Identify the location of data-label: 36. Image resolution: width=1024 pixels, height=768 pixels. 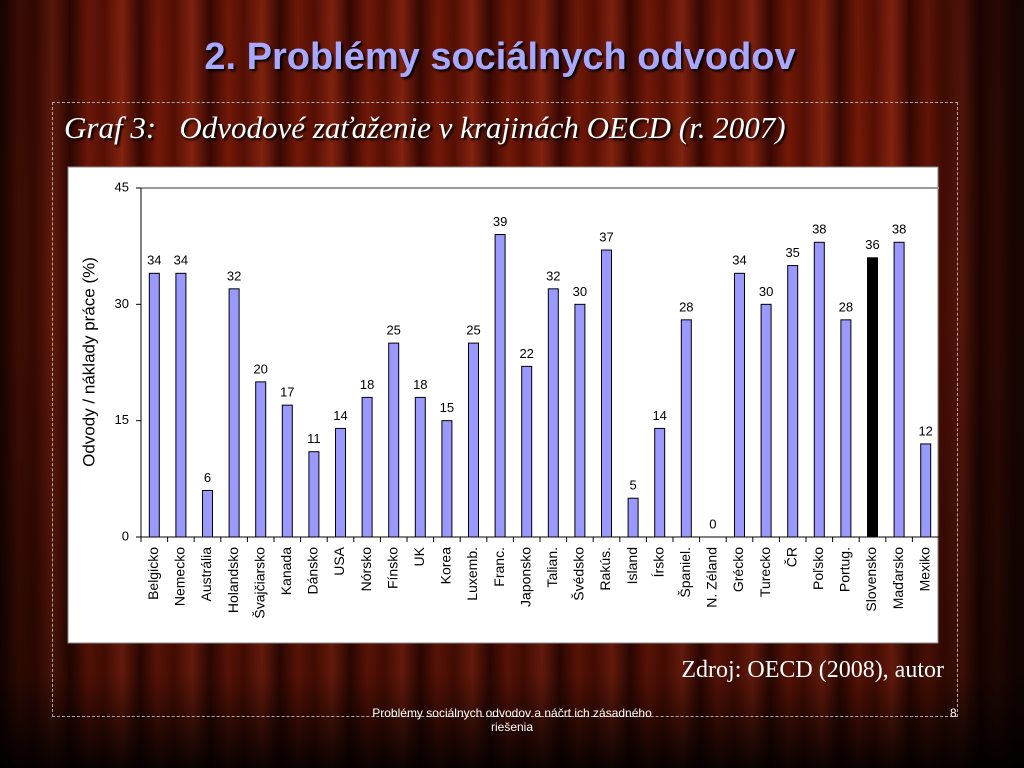
(872, 244).